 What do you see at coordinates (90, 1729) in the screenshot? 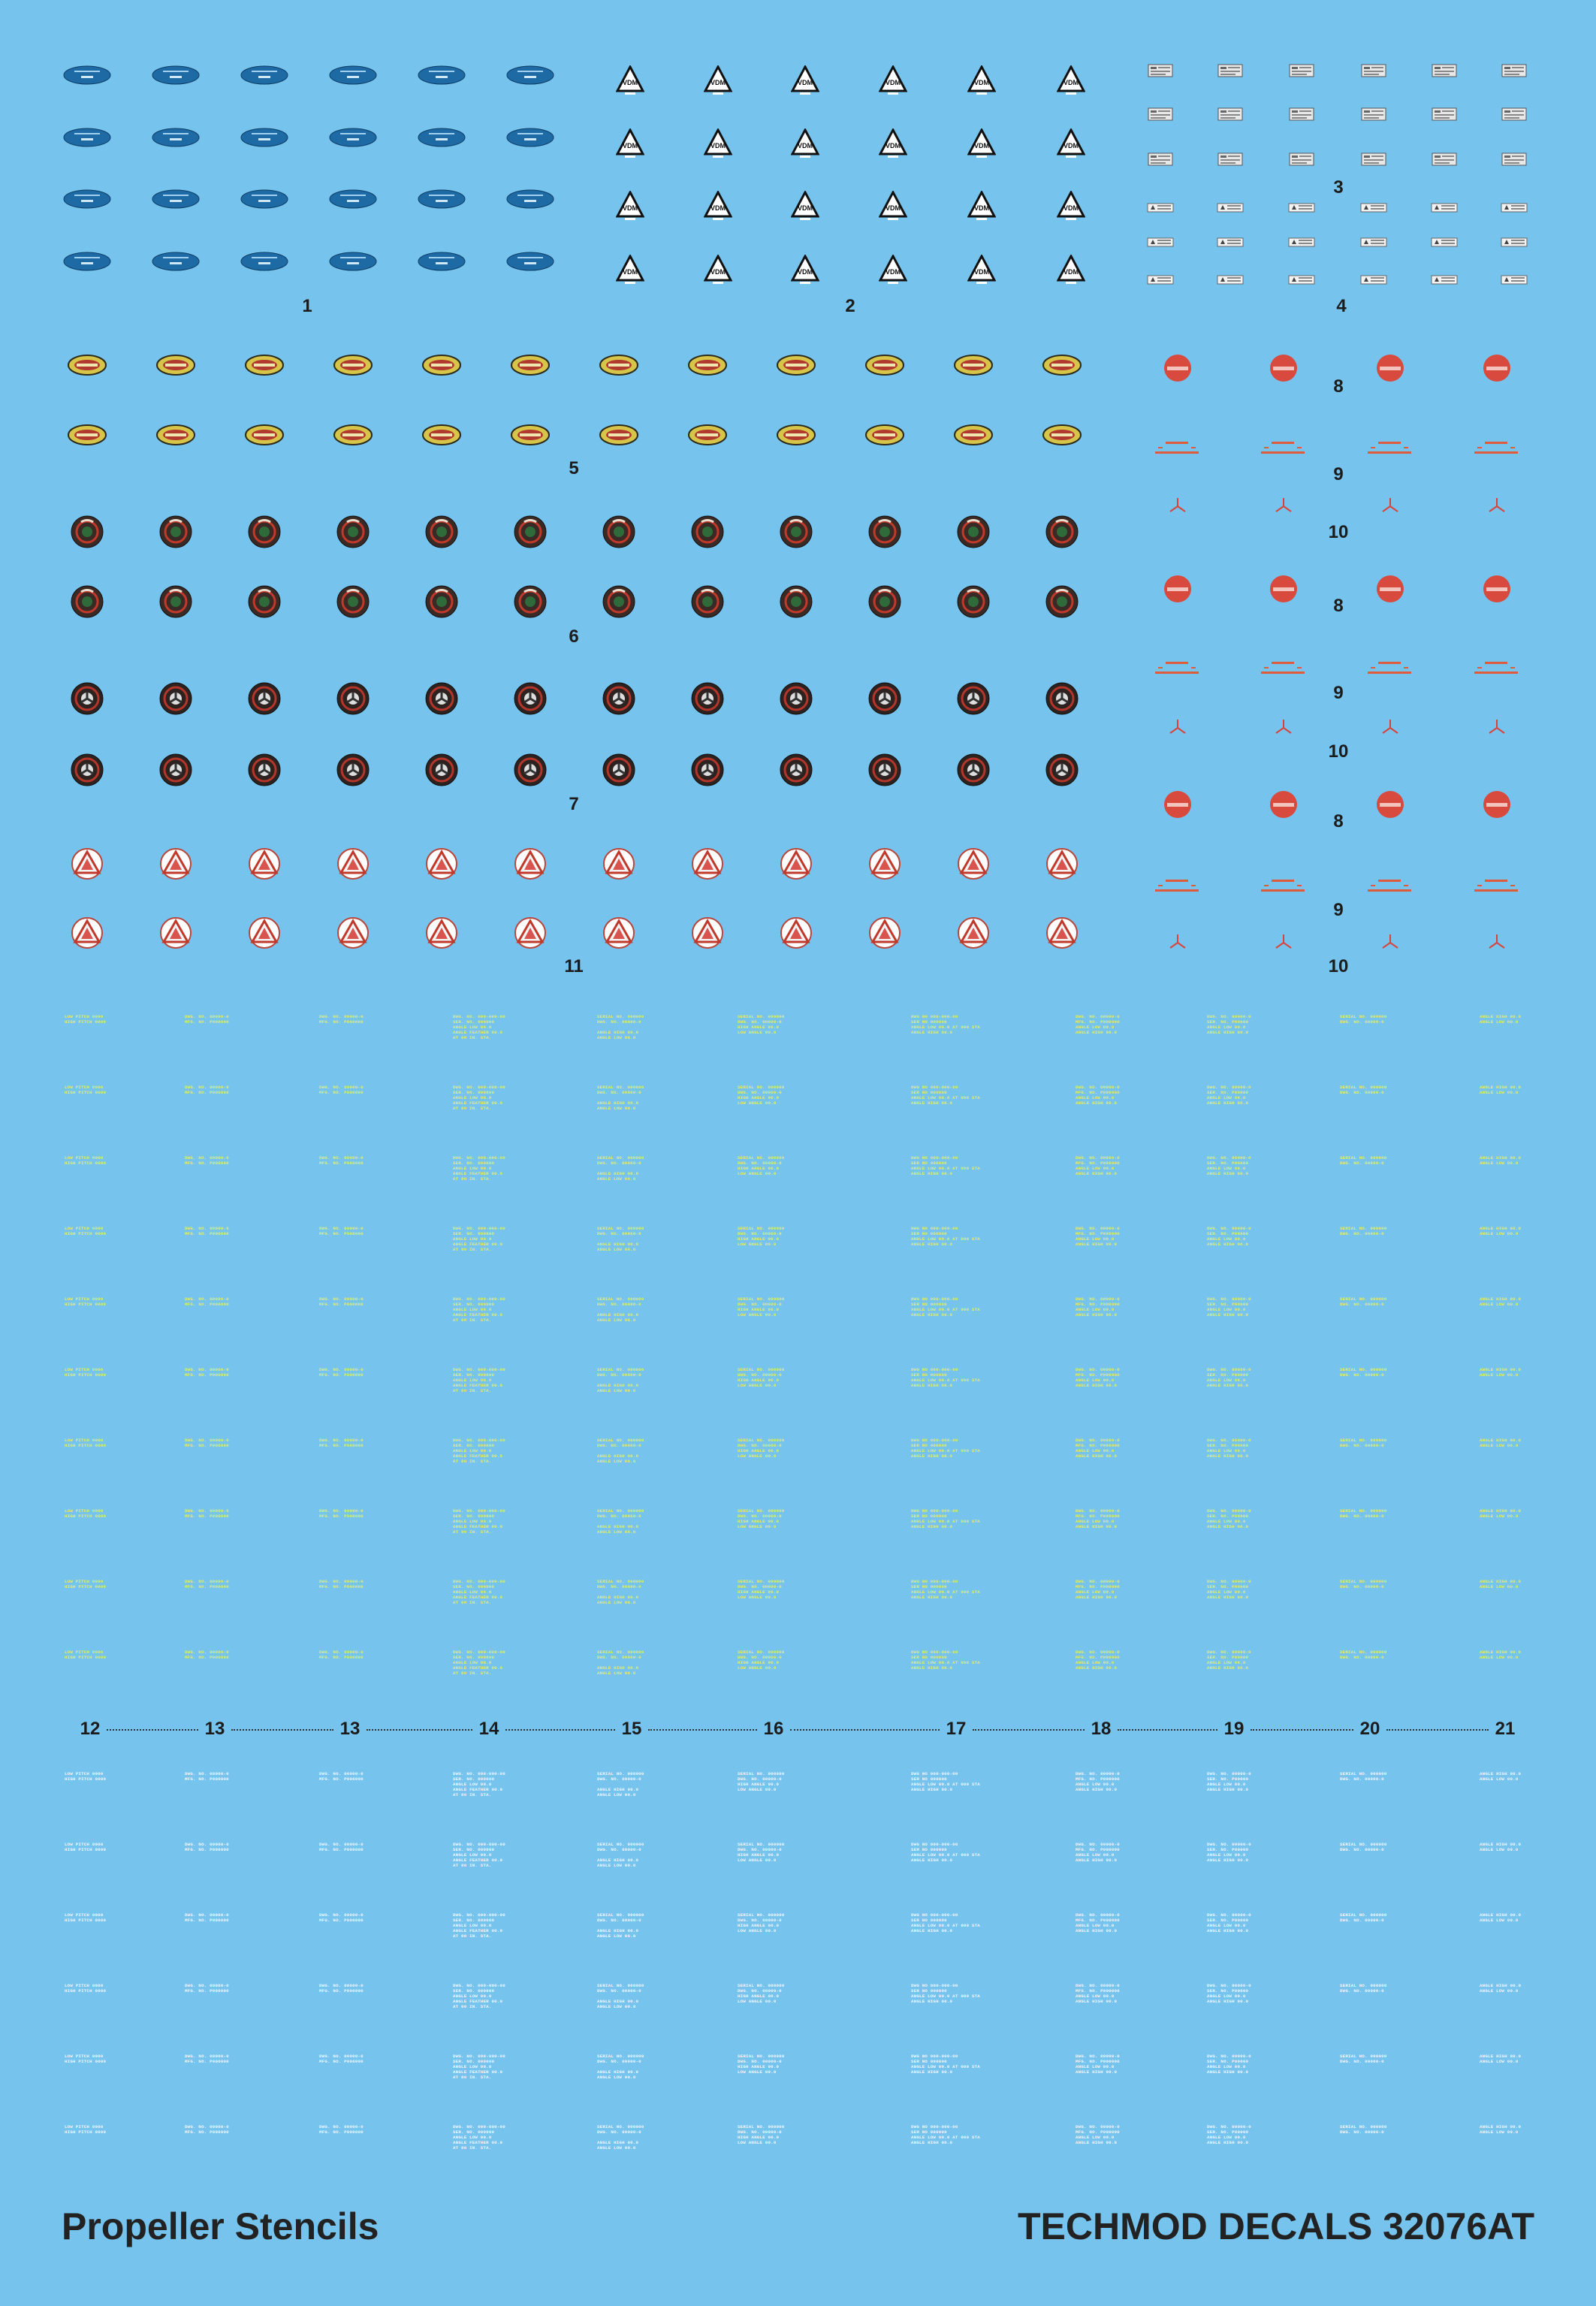
I see `stencil-number-12: 12` at bounding box center [90, 1729].